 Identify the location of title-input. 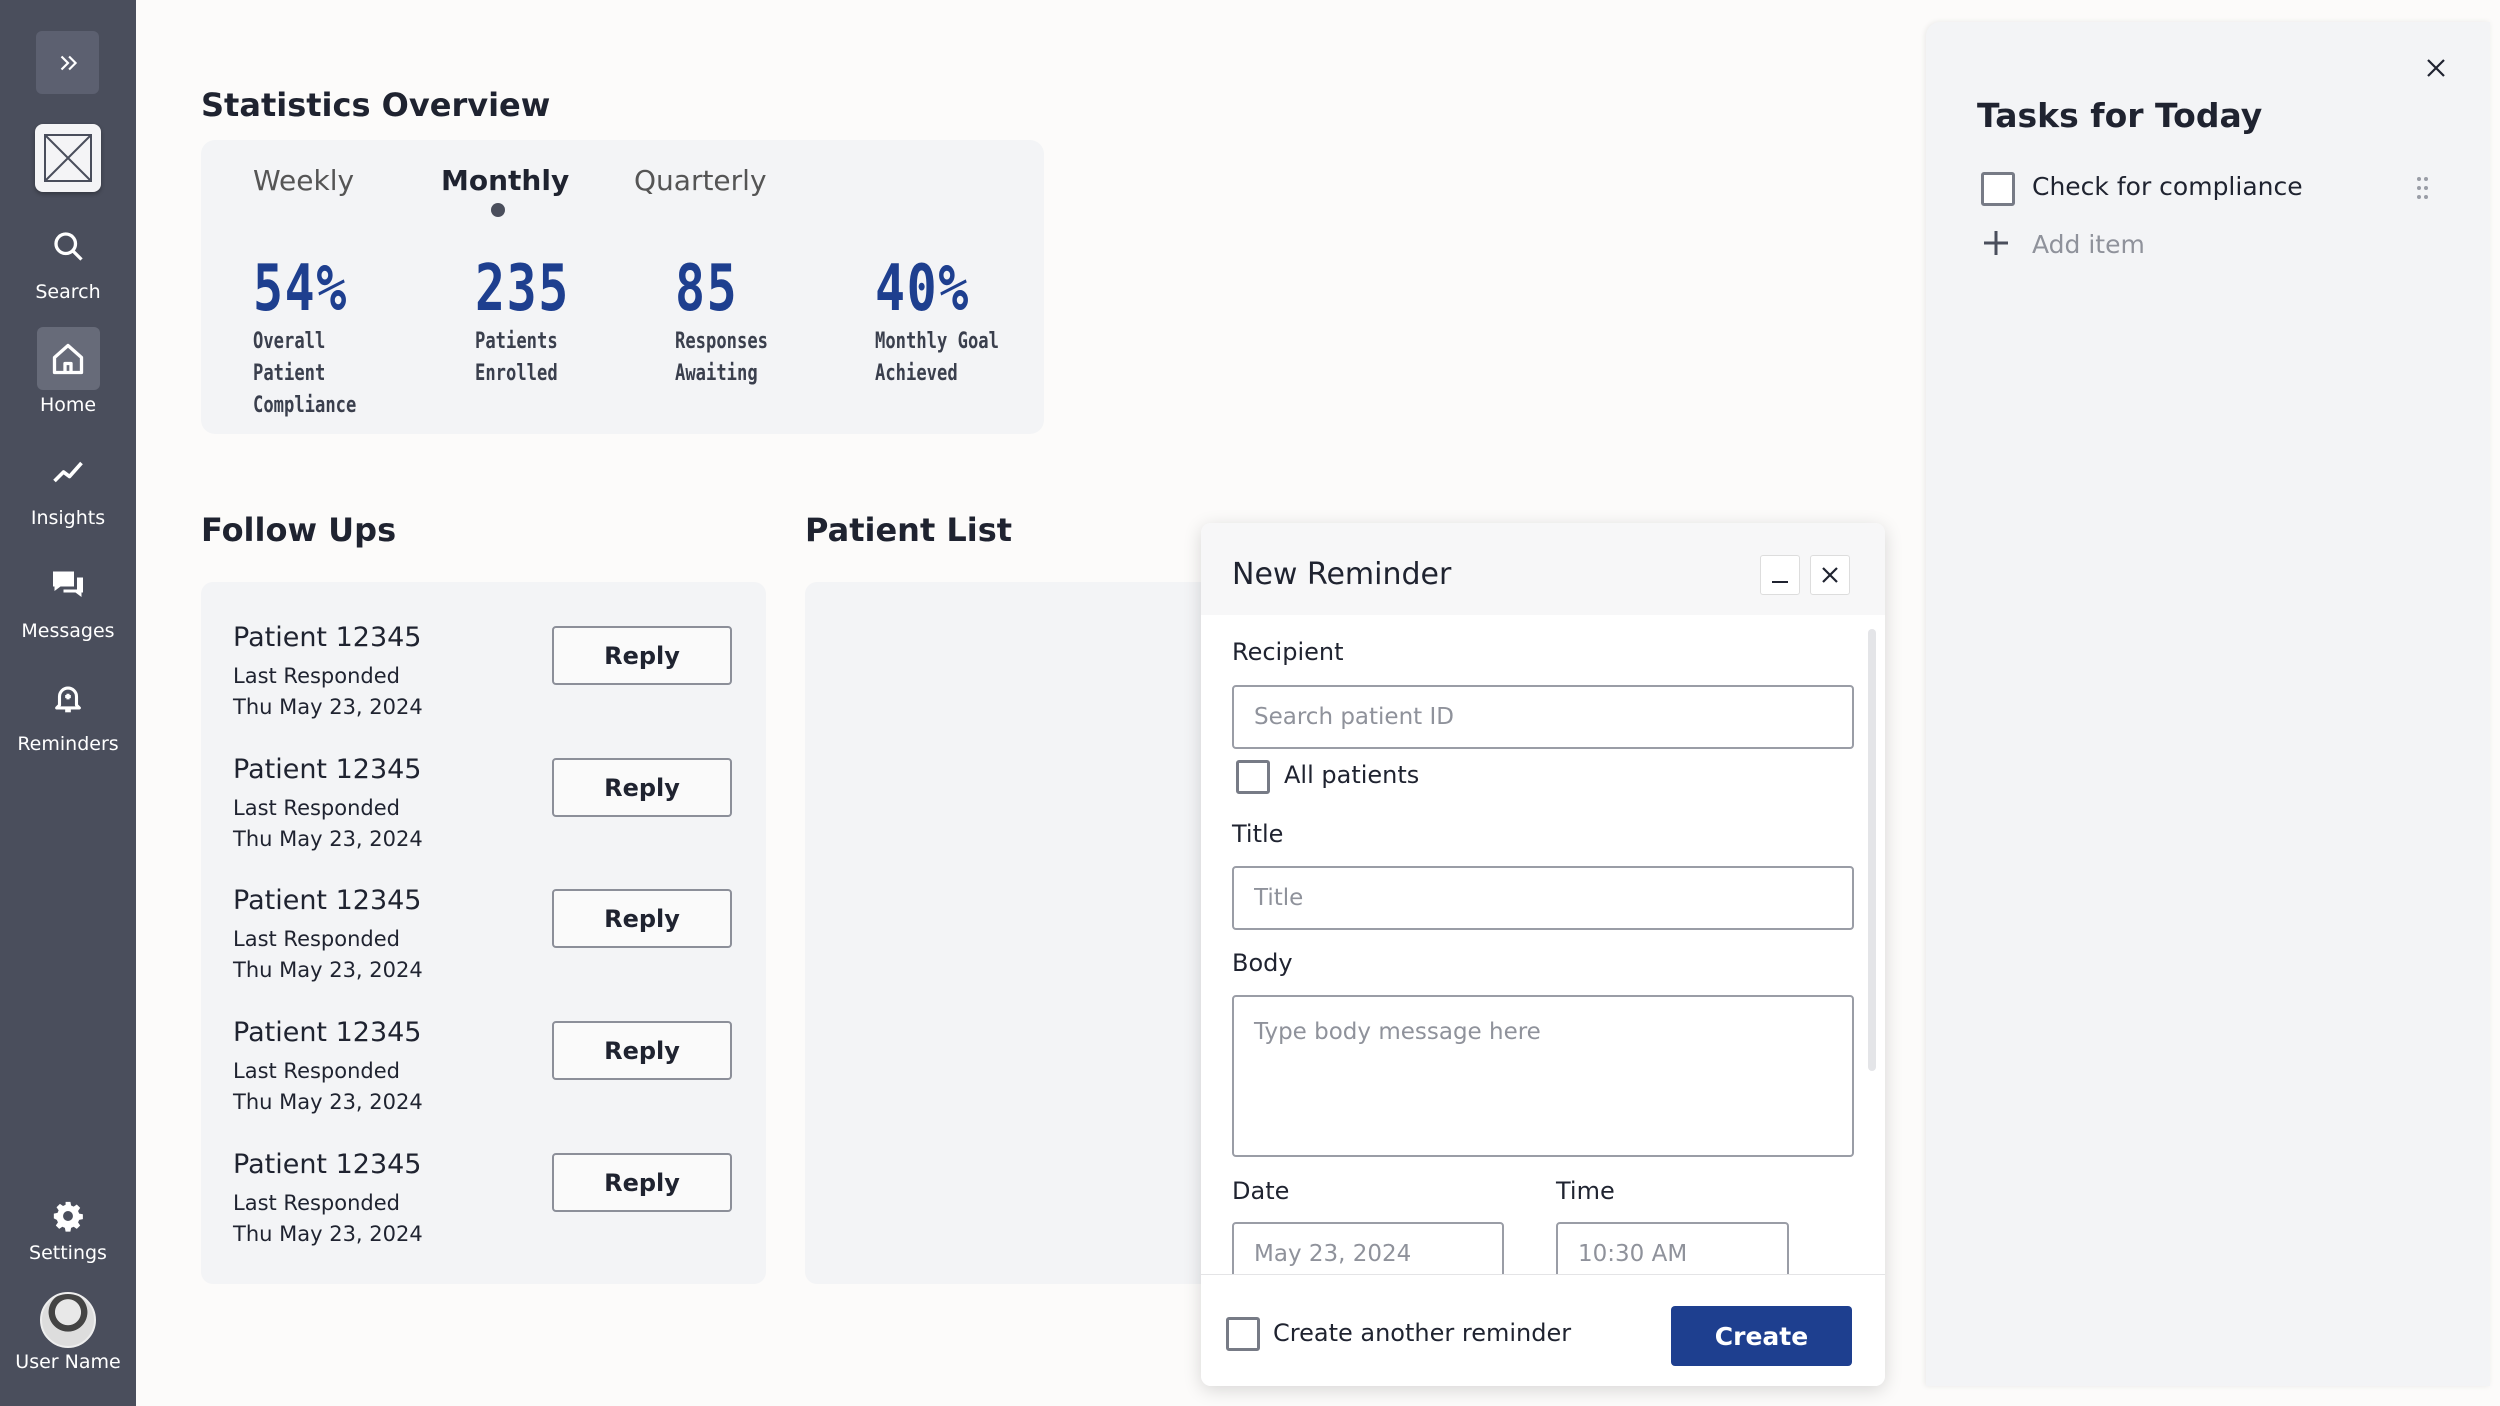
(1543, 898).